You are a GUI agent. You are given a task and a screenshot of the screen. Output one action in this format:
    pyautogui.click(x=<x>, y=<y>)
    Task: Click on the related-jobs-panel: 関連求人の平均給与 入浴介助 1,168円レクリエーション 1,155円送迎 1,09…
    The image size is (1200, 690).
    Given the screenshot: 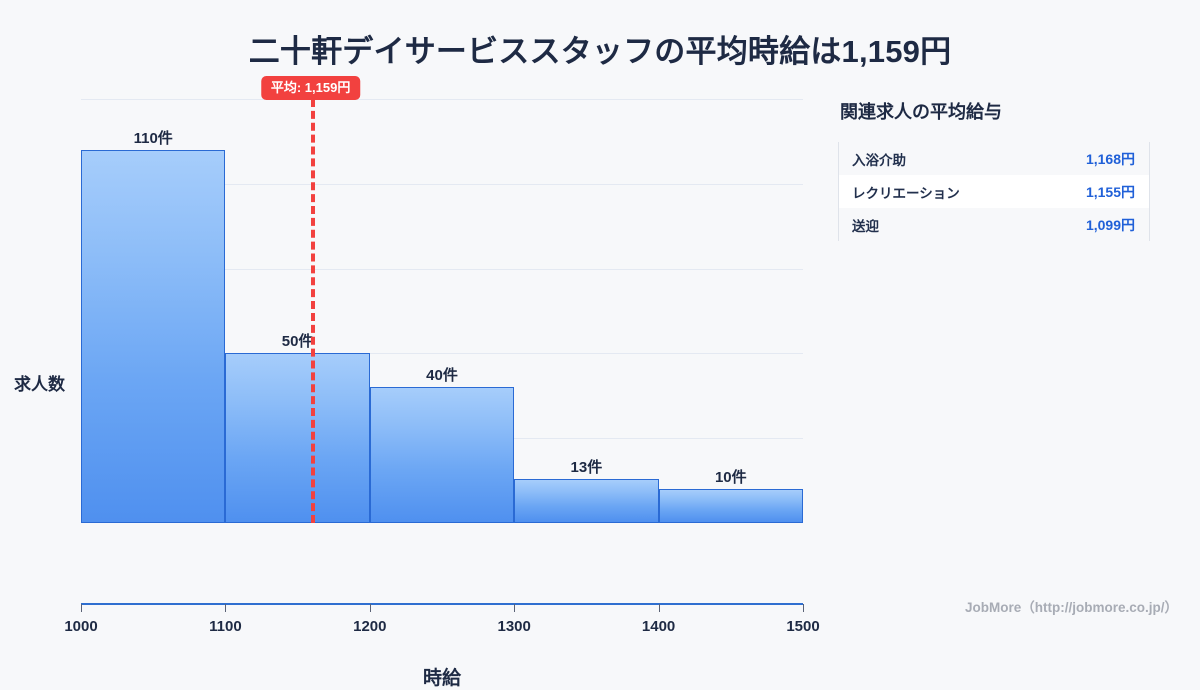 What is the action you would take?
    pyautogui.click(x=1008, y=169)
    